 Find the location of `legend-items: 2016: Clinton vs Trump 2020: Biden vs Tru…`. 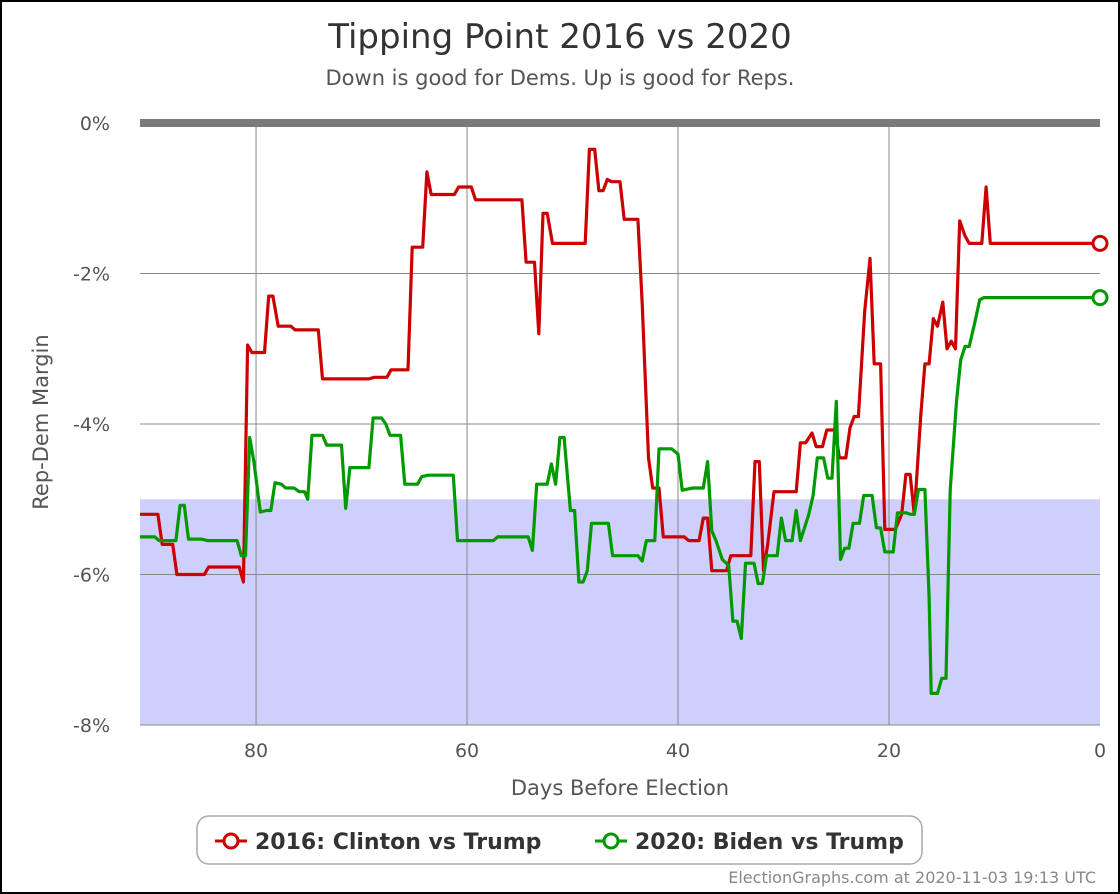

legend-items: 2016: Clinton vs Trump 2020: Biden vs Tru… is located at coordinates (559, 842).